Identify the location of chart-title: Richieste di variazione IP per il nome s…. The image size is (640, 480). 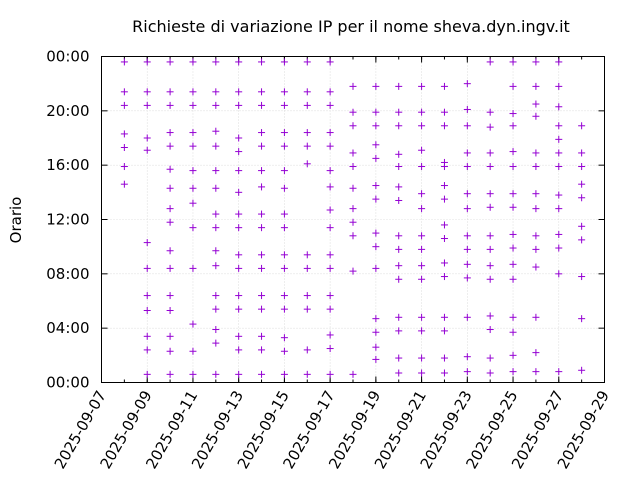
(351, 26).